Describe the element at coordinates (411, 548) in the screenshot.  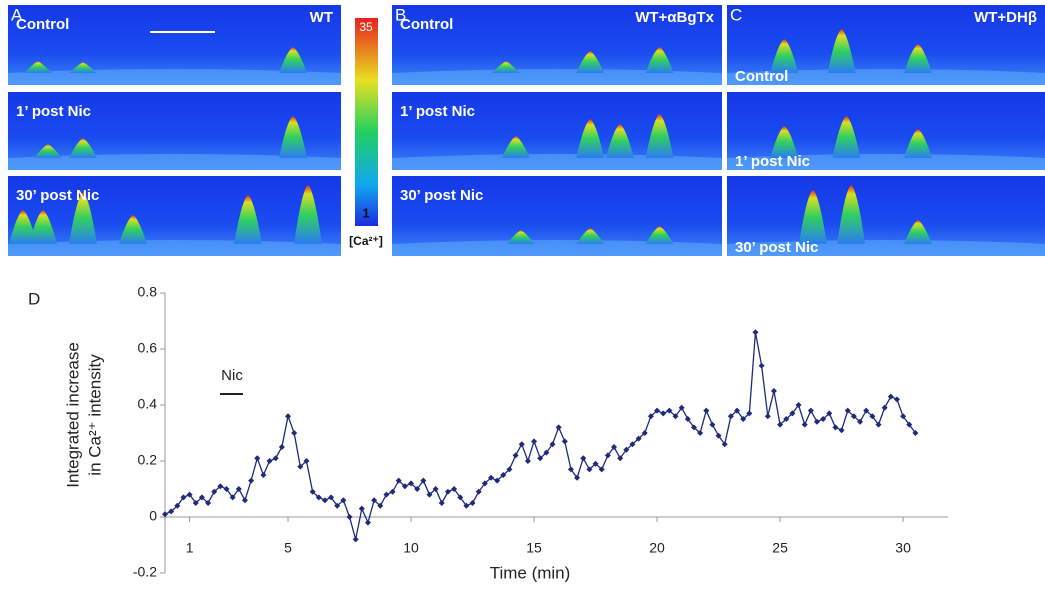
I see `x-tick-label: 10` at that location.